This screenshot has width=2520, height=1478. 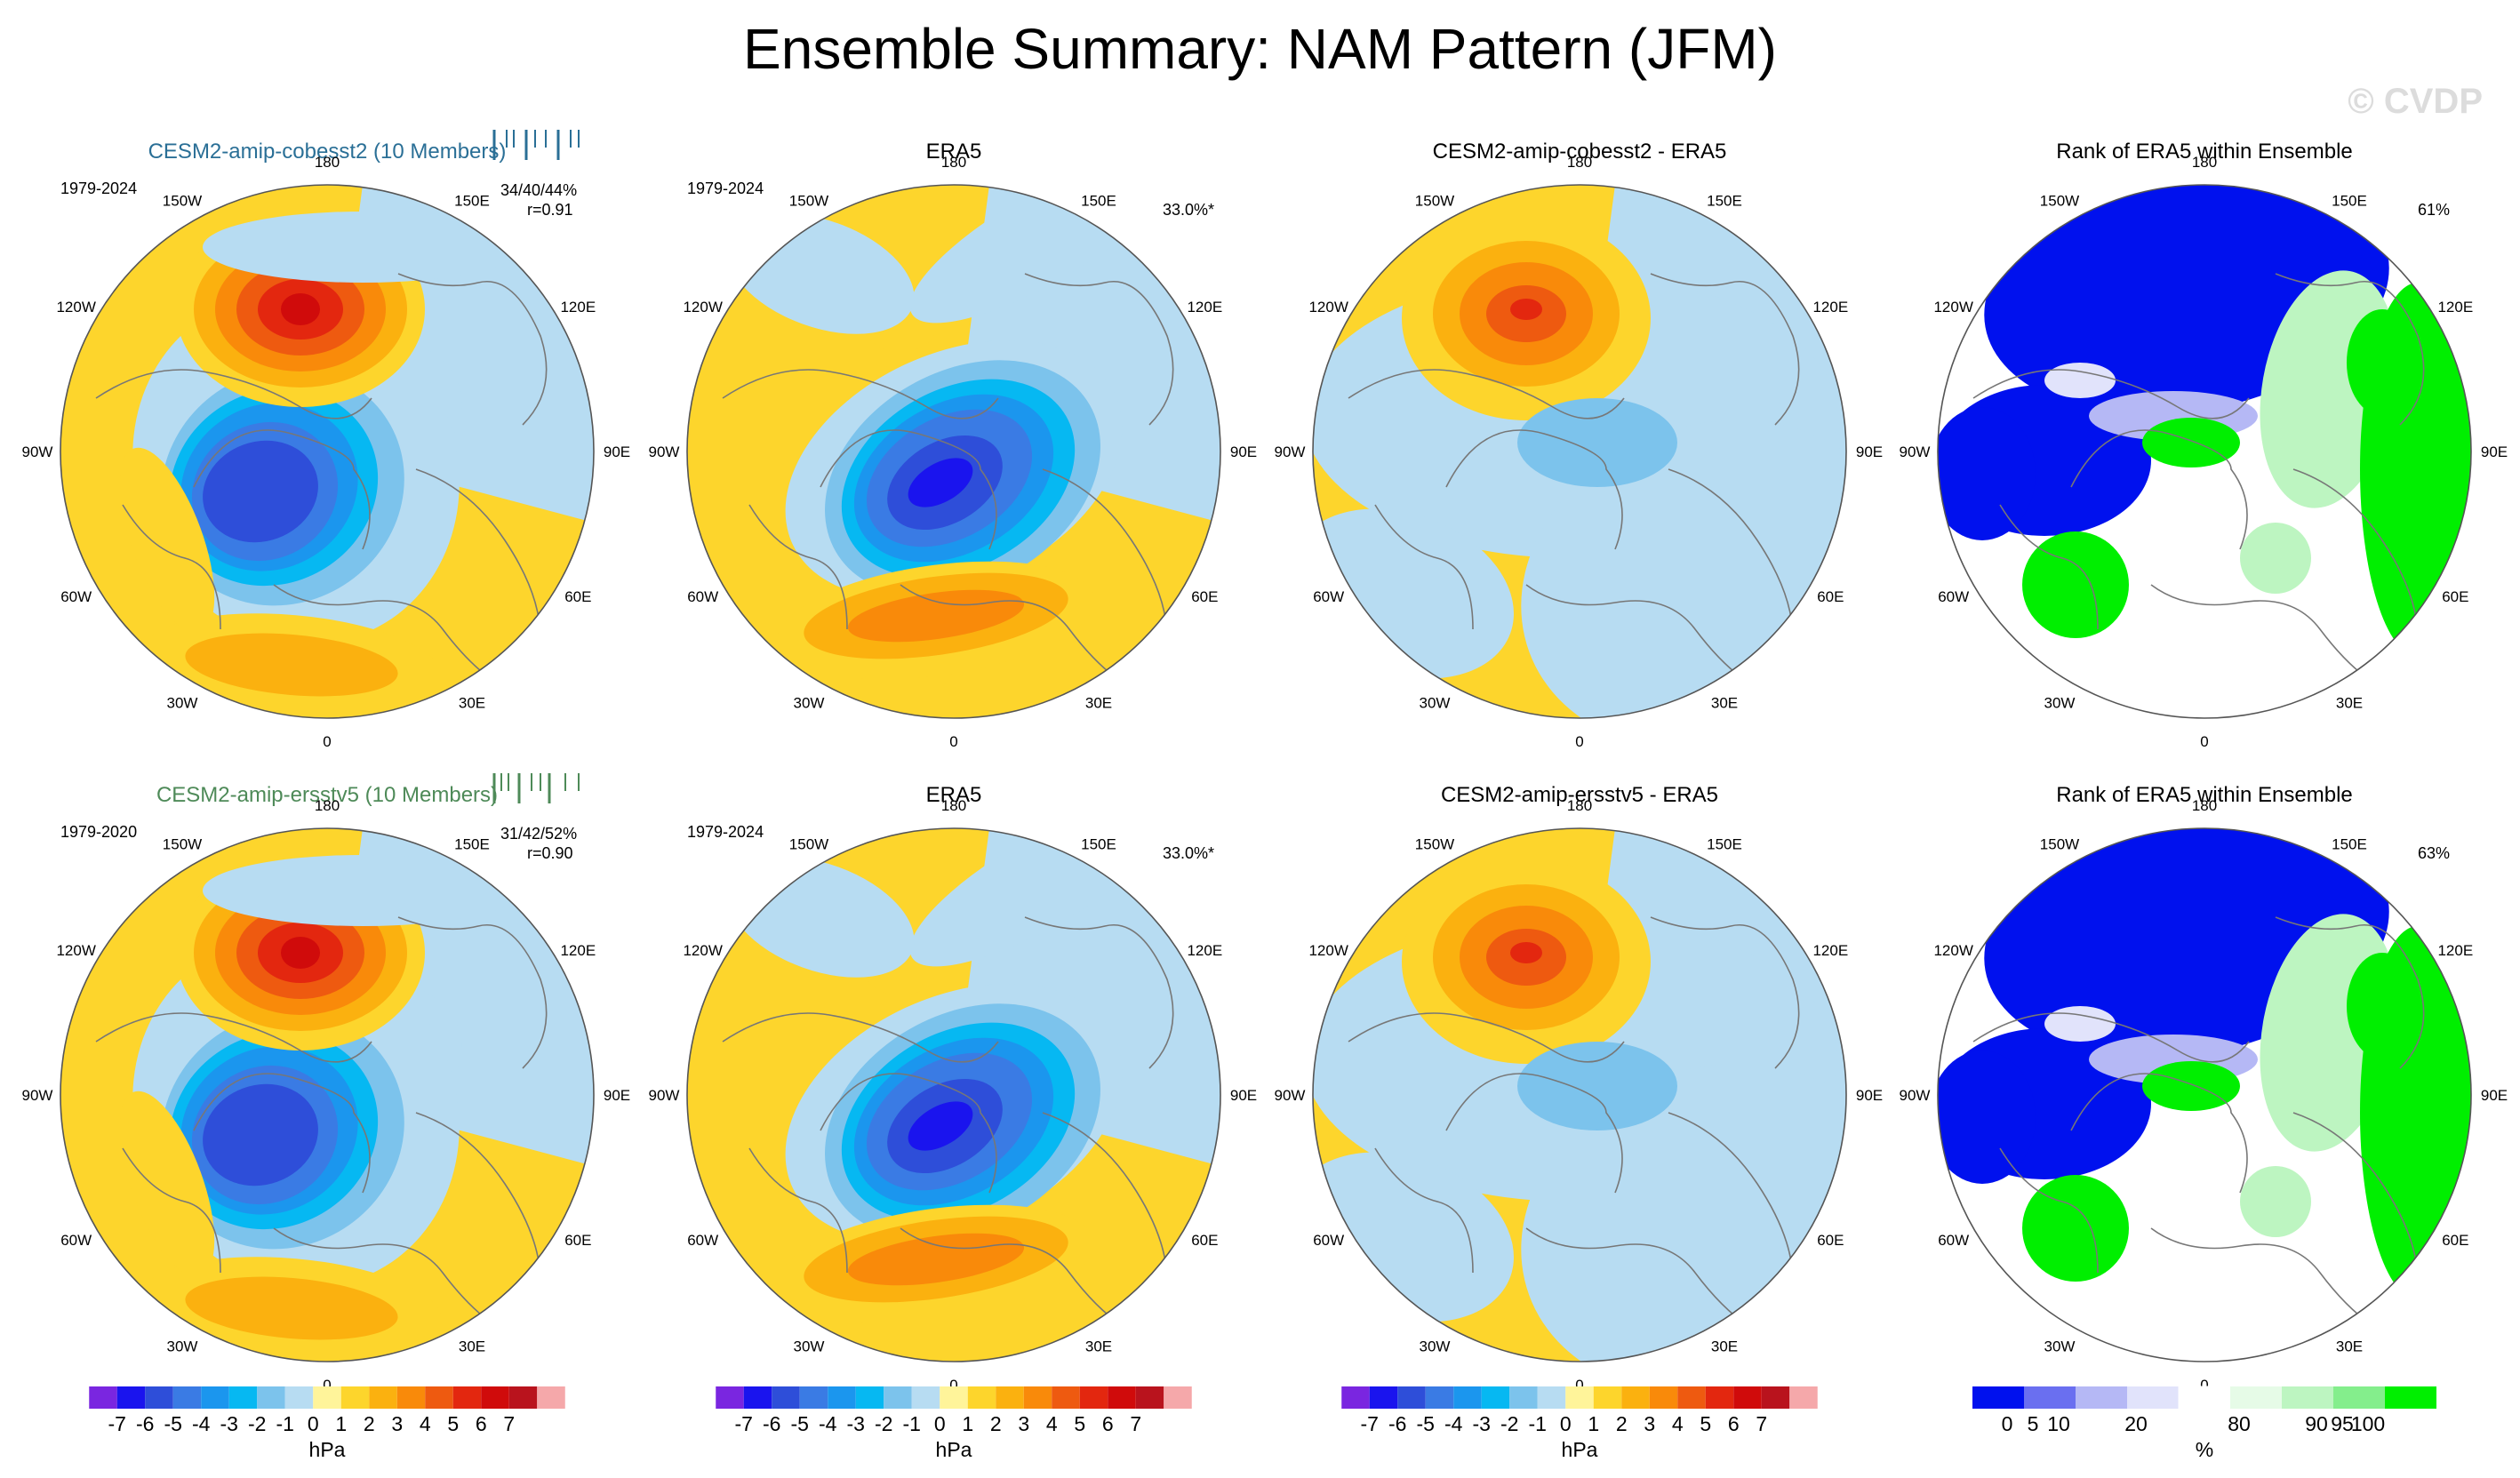 I want to click on colorbar-tick-label: -6, so click(x=771, y=1423).